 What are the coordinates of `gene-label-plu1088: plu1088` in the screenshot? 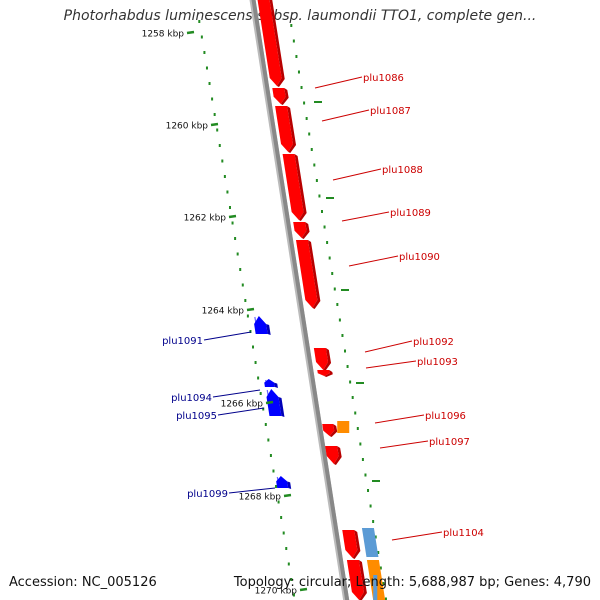 It's located at (402, 170).